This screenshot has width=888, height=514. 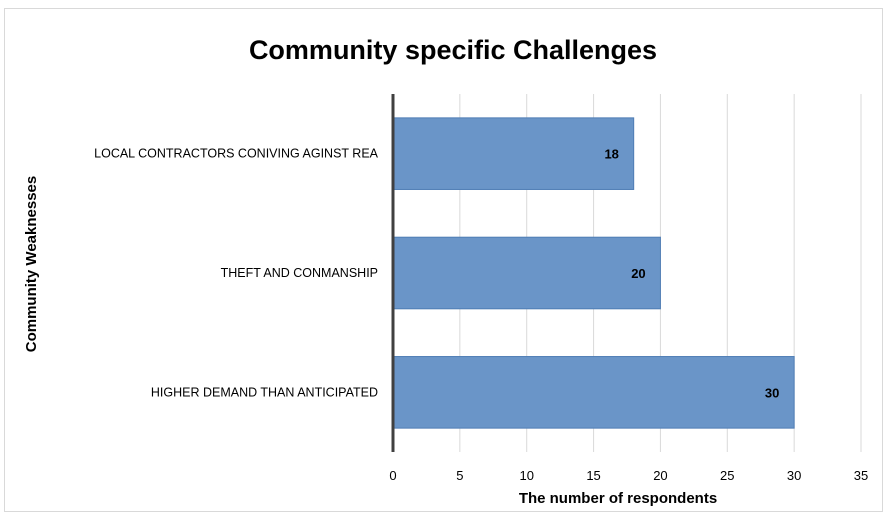 What do you see at coordinates (31, 264) in the screenshot?
I see `y-axis-title: Community Weaknesses` at bounding box center [31, 264].